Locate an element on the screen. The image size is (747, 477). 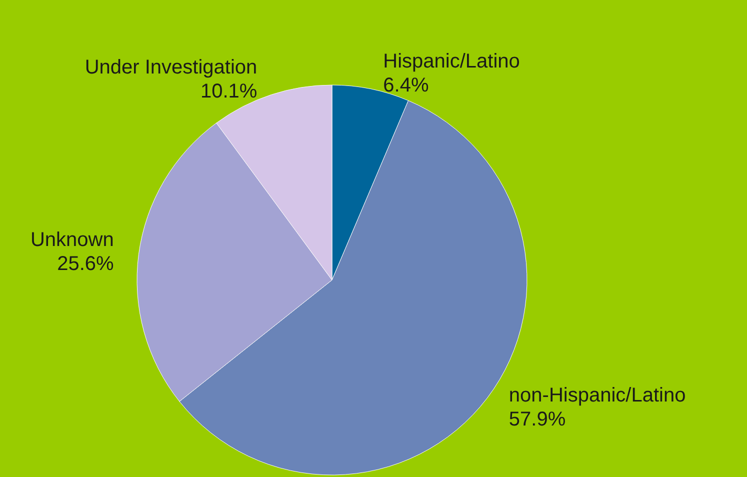
slice-label: Unknown is located at coordinates (72, 240).